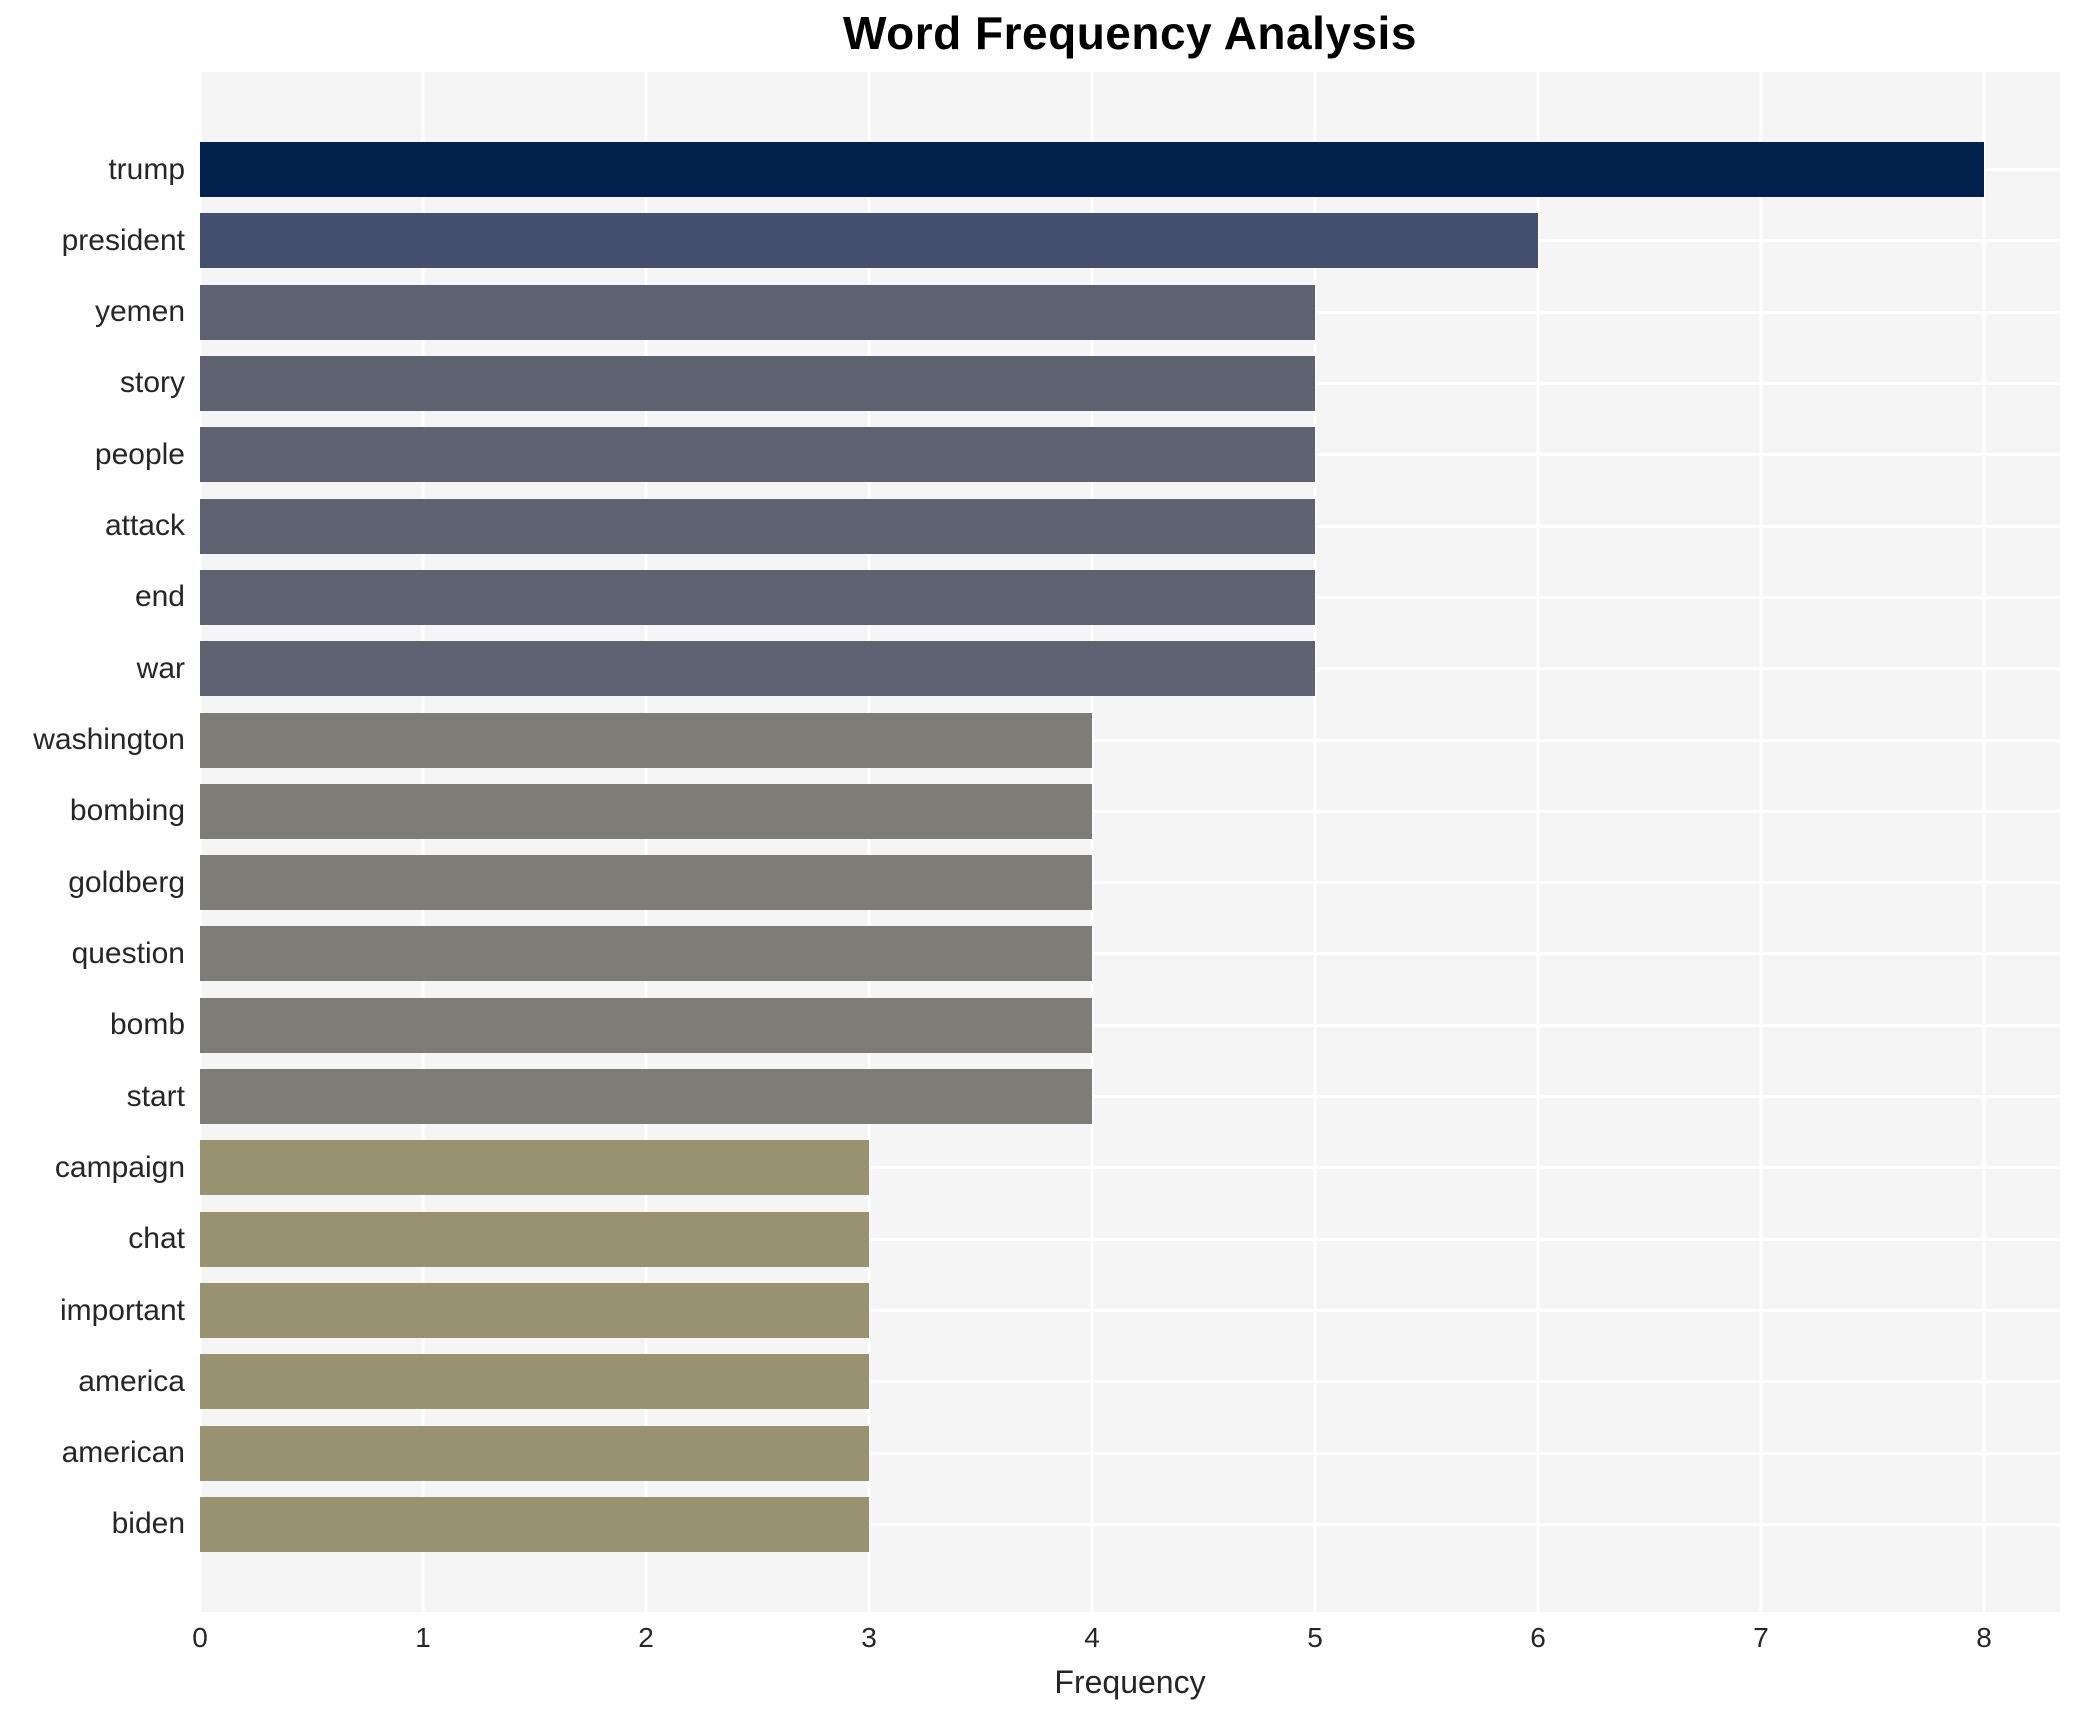  Describe the element at coordinates (1984, 1637) in the screenshot. I see `x-tick-label: 8` at that location.